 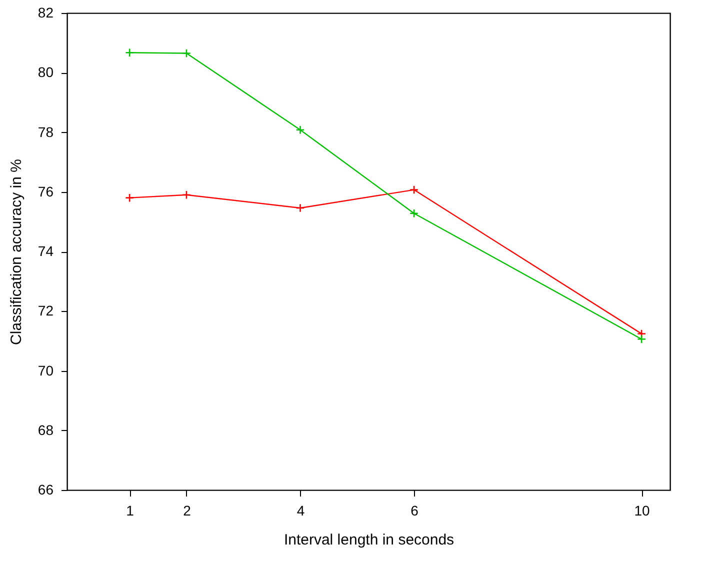 What do you see at coordinates (369, 540) in the screenshot?
I see `x-axis-title: Interval length in seconds` at bounding box center [369, 540].